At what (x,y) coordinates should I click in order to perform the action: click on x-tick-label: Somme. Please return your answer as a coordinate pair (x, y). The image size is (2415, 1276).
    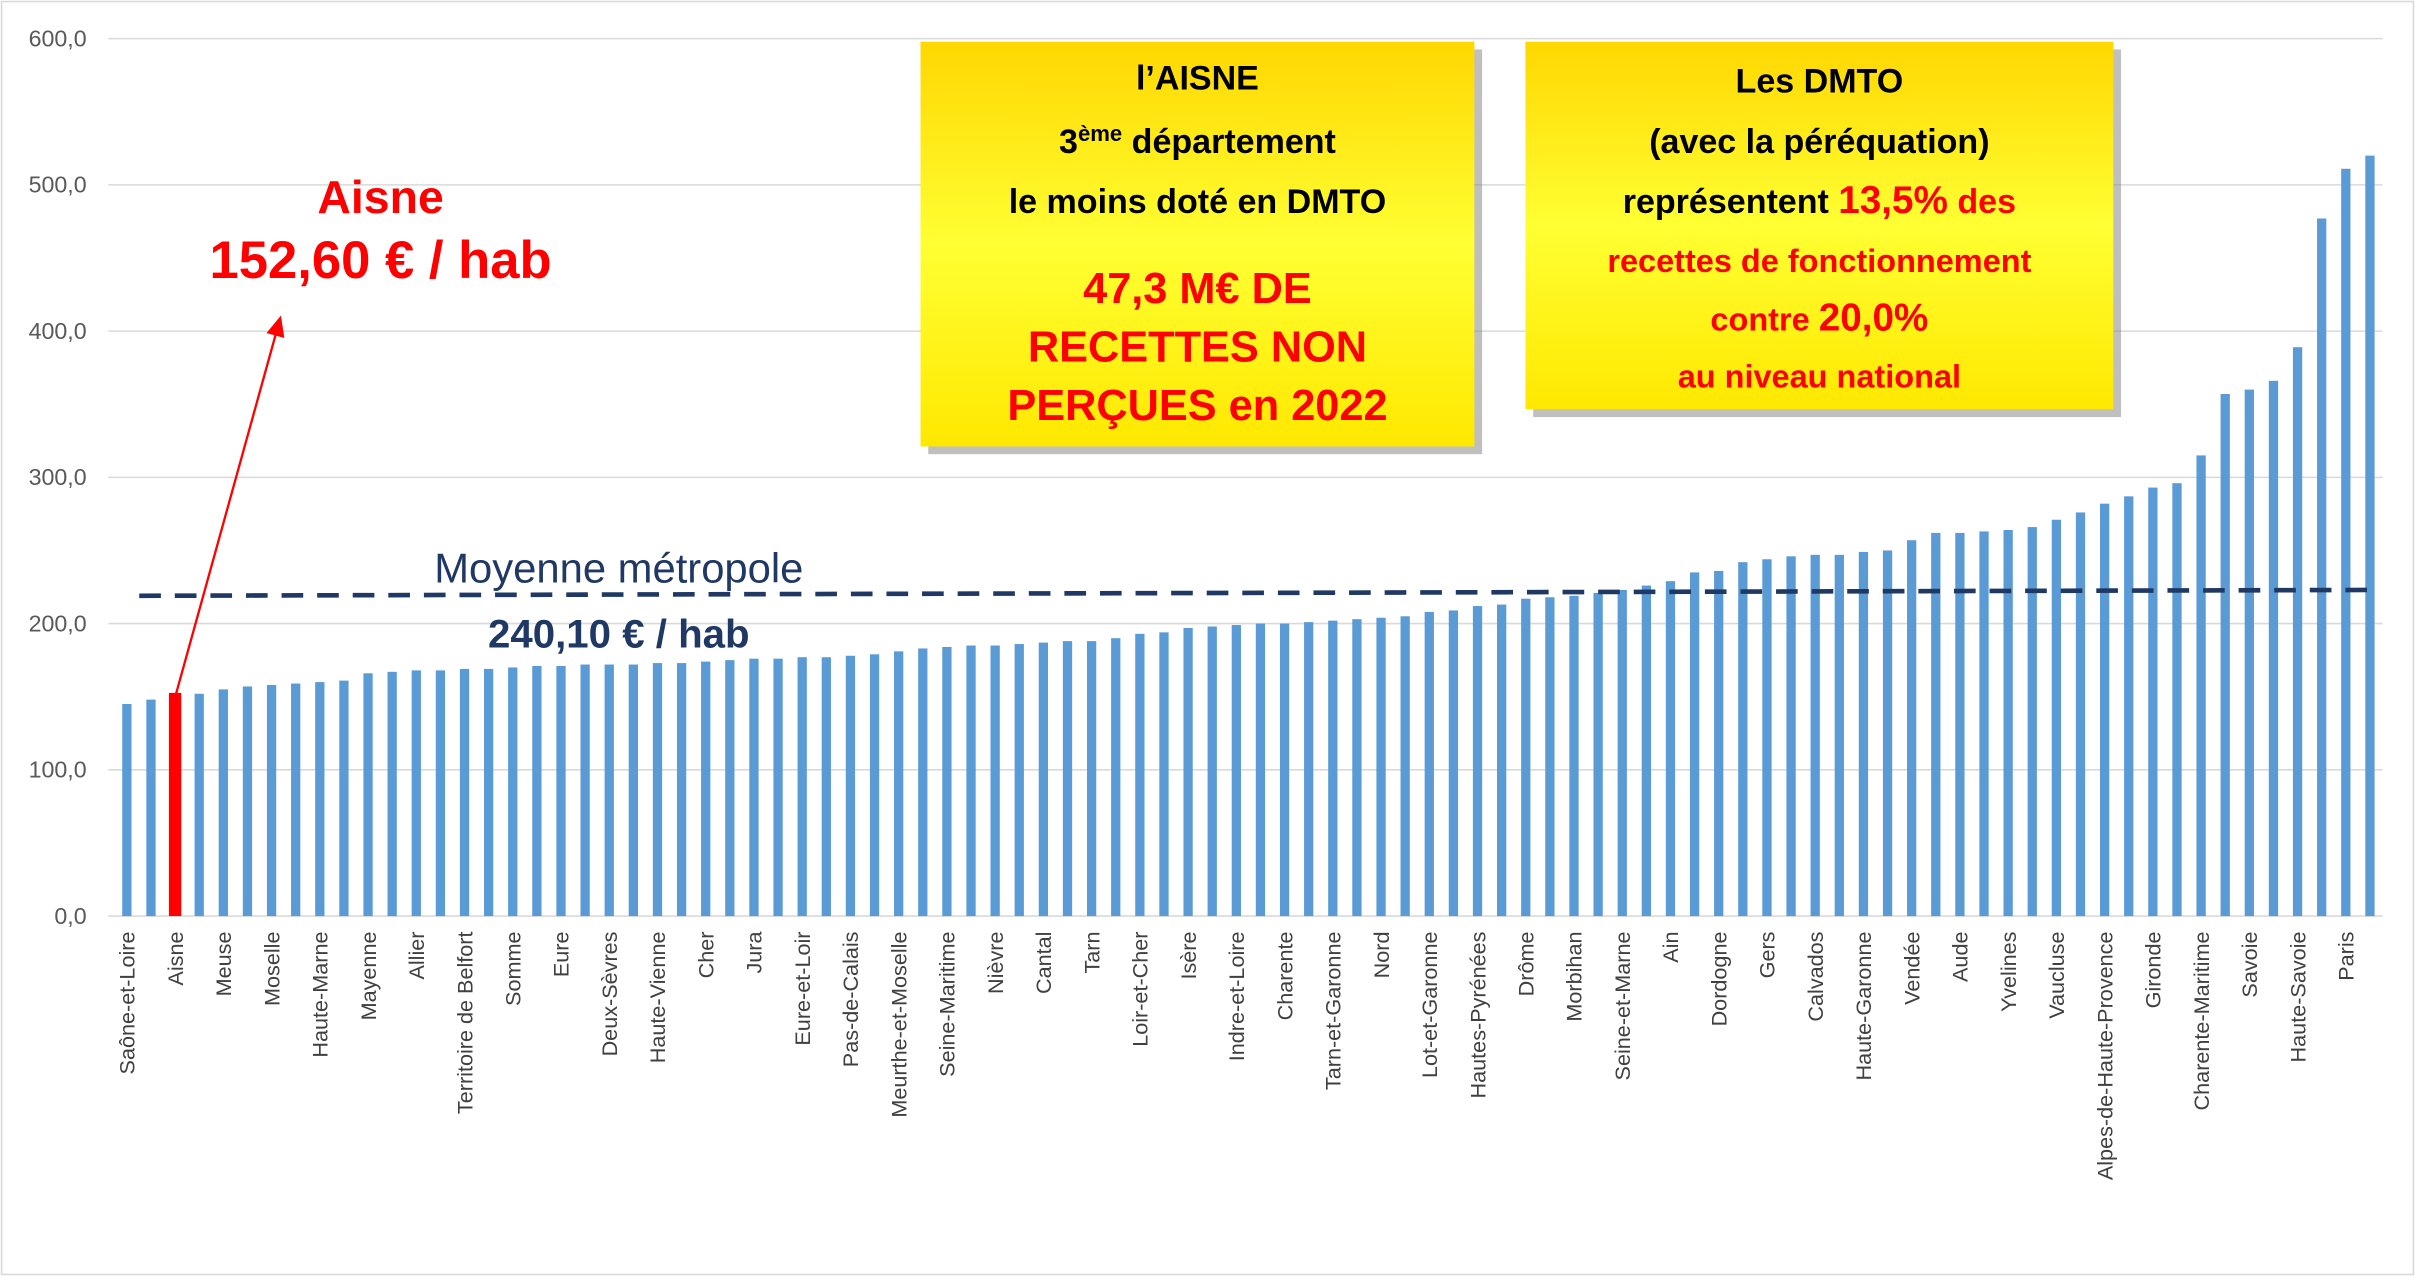
    Looking at the image, I should click on (512, 969).